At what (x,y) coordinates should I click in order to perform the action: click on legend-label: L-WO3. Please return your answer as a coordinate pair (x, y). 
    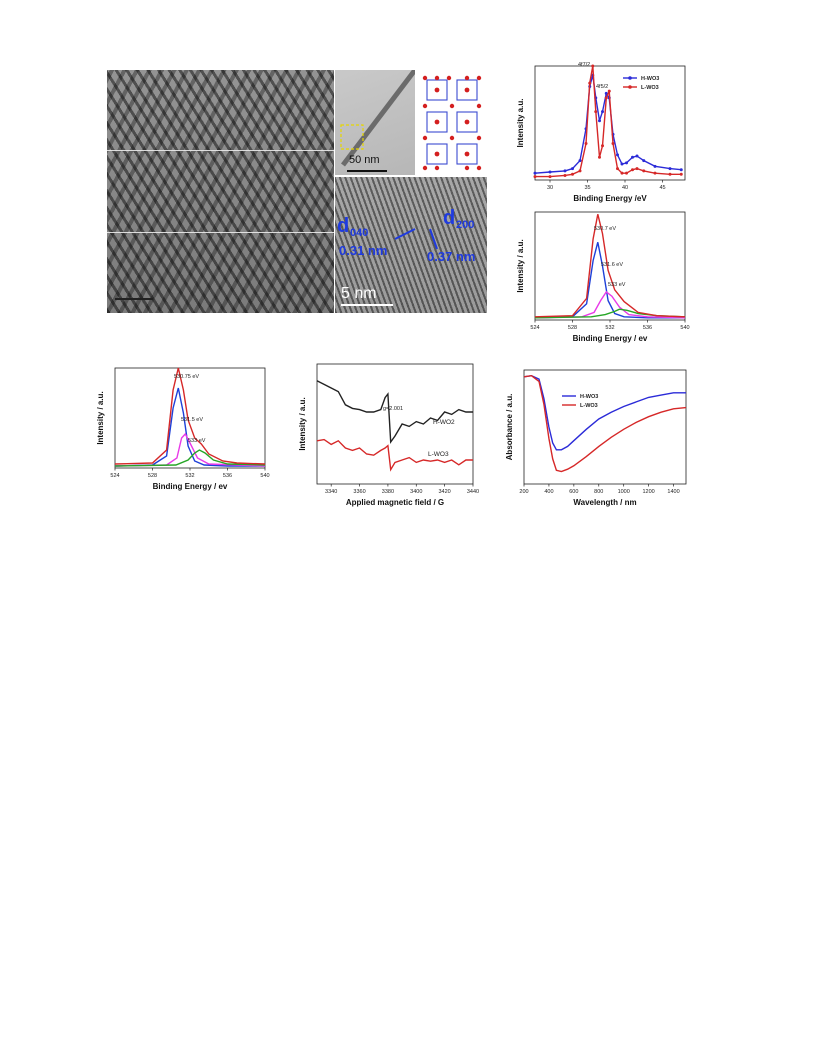
    Looking at the image, I should click on (589, 406).